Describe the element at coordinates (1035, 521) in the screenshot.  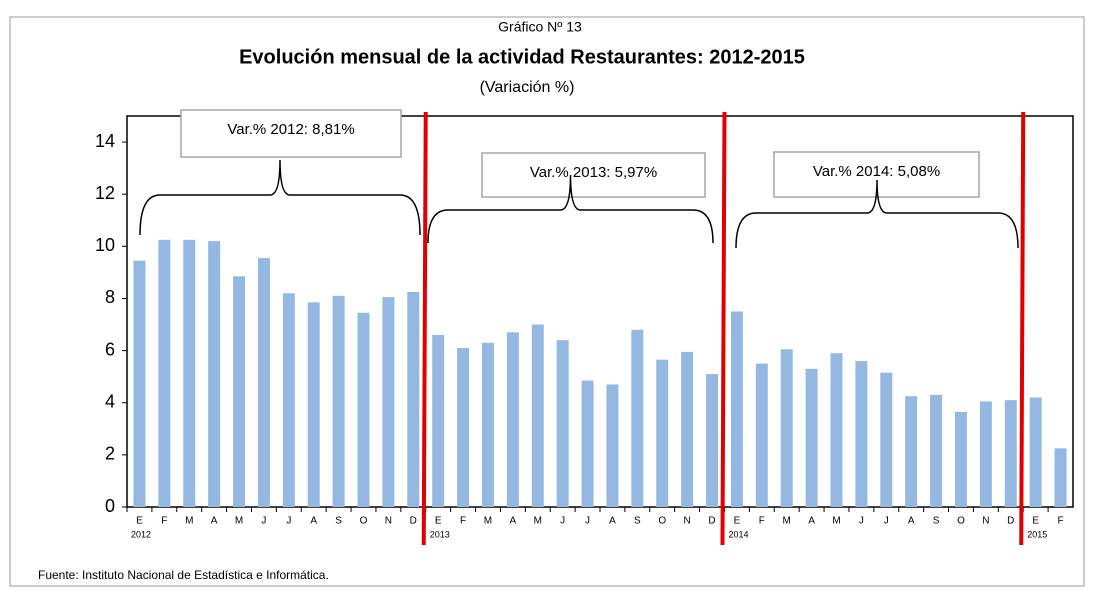
I see `x-tick-label: E` at that location.